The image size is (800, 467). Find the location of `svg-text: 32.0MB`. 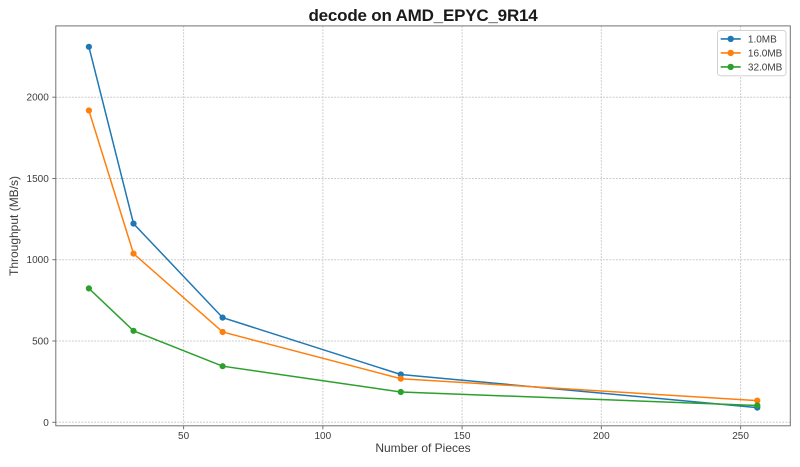

svg-text: 32.0MB is located at coordinates (765, 67).